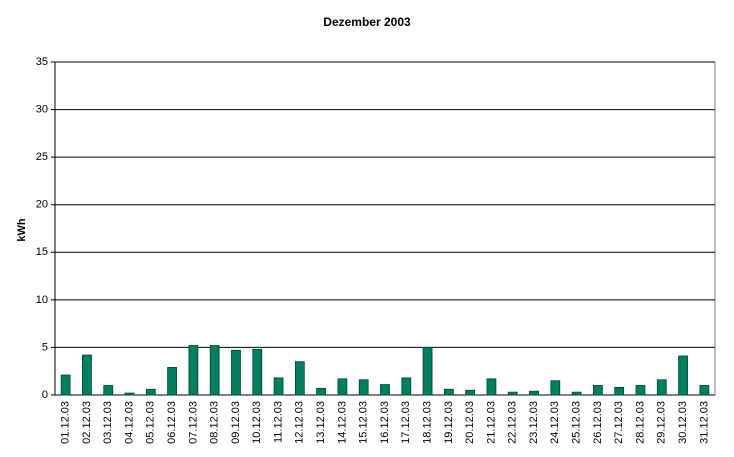 This screenshot has height=457, width=734. I want to click on x-tick-label: 22.12.03, so click(513, 422).